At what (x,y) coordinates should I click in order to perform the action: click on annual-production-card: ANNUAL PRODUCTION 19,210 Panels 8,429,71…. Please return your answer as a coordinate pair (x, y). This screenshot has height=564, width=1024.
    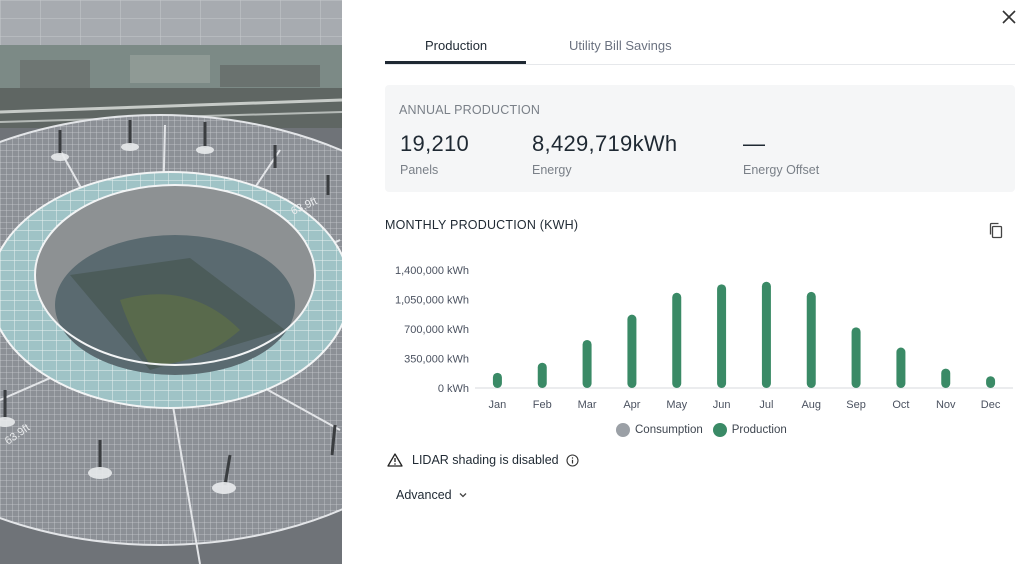
    Looking at the image, I should click on (700, 138).